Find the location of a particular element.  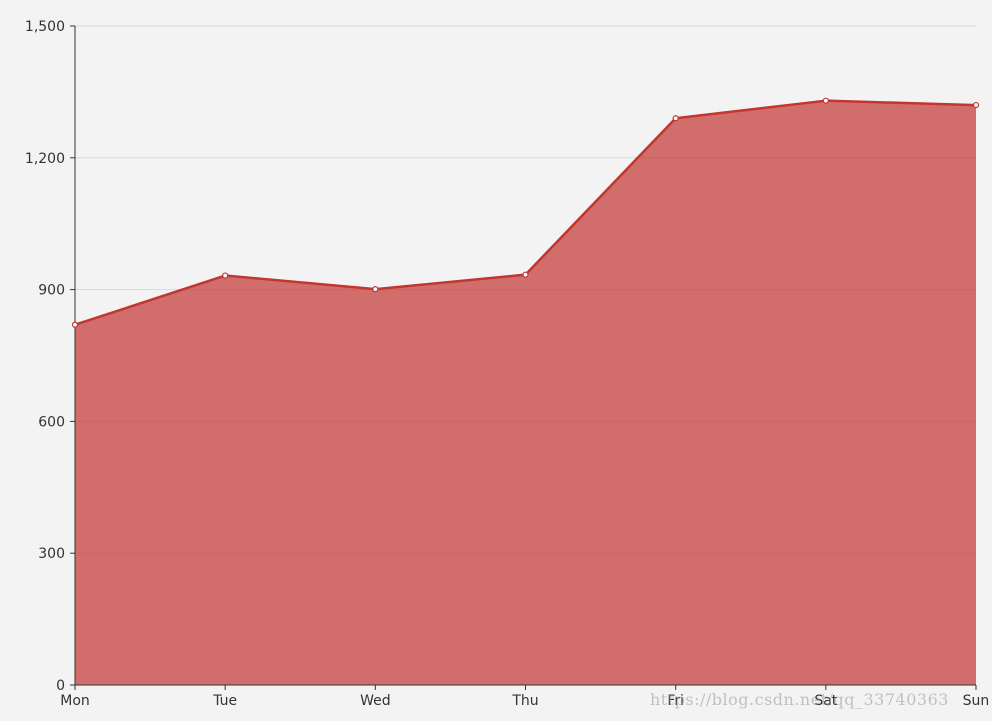

y-tick-label: 1,500 is located at coordinates (45, 27).